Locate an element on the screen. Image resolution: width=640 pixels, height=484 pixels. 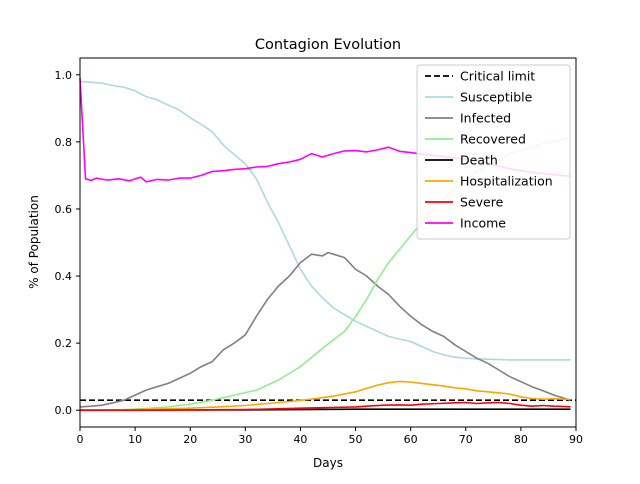
x-axis-label: Days is located at coordinates (328, 463).